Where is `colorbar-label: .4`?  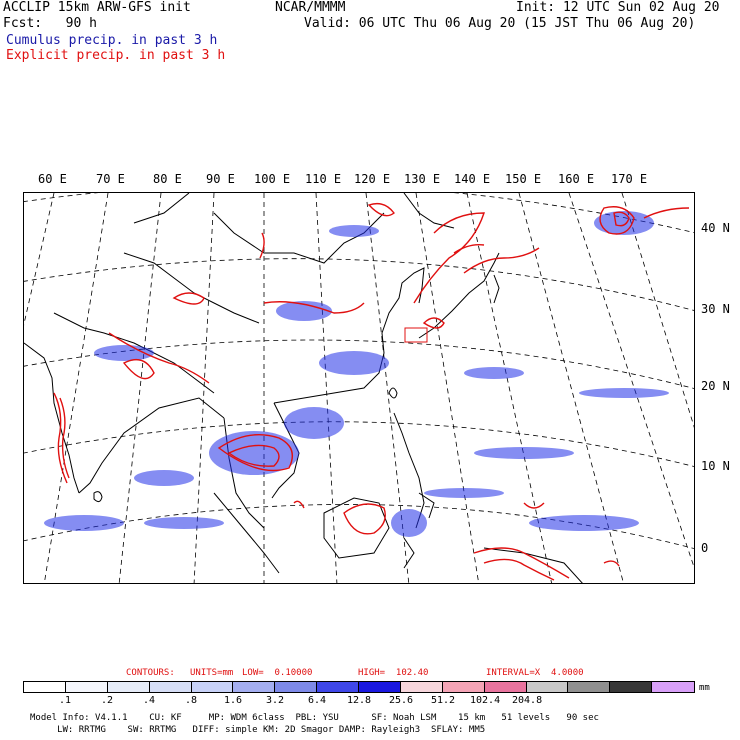
colorbar-label: .4 is located at coordinates (149, 700).